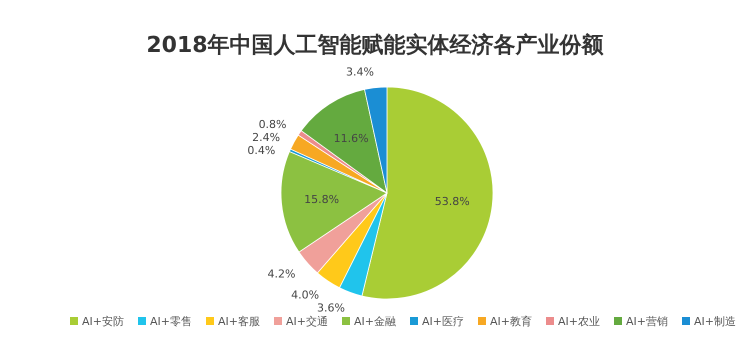 The image size is (750, 348). Describe the element at coordinates (351, 138) in the screenshot. I see `data-label: 11.6%` at that location.